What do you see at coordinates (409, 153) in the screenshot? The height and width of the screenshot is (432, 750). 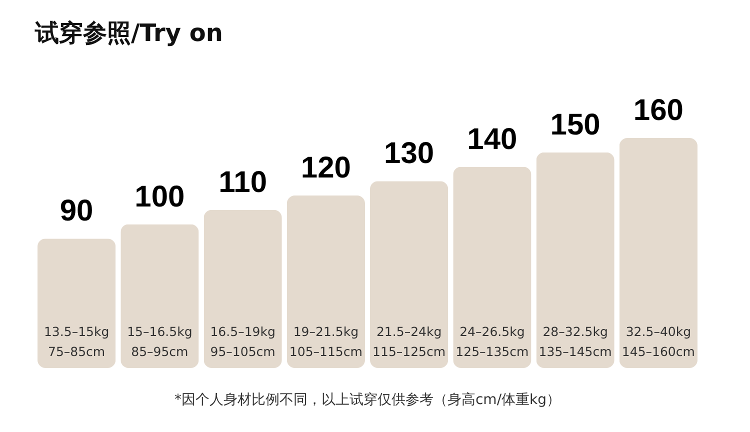 I see `data-label: 130` at bounding box center [409, 153].